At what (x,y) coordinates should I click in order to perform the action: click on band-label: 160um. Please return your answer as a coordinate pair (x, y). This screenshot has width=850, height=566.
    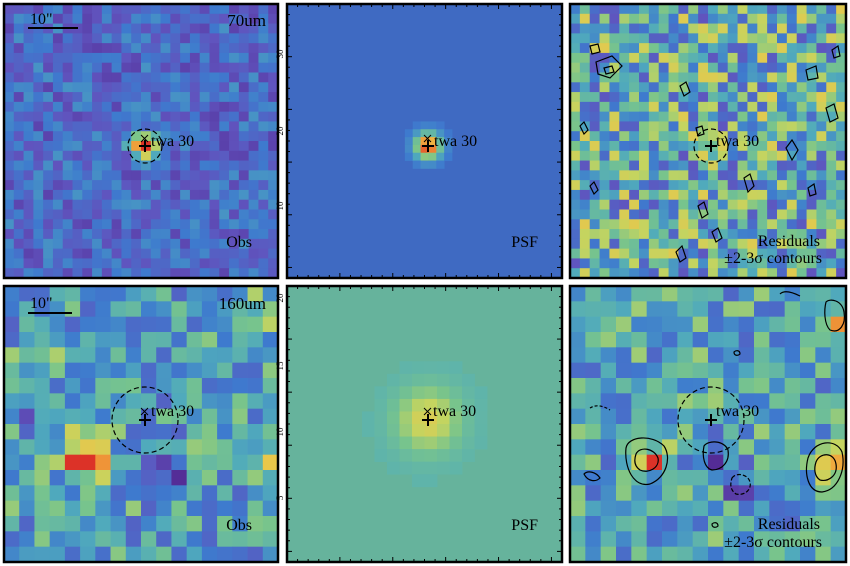
    Looking at the image, I should click on (242, 303).